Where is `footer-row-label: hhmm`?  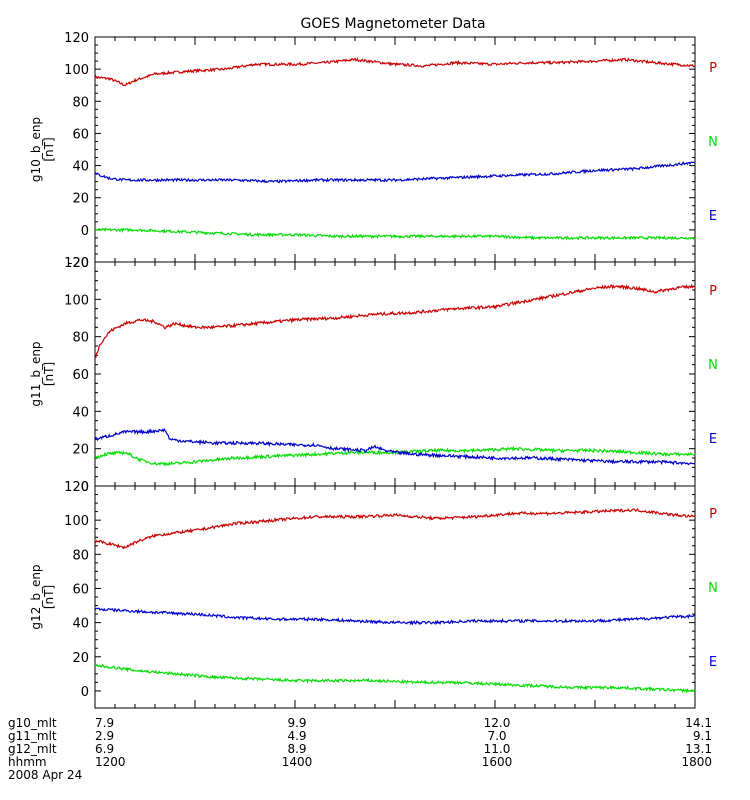
footer-row-label: hhmm is located at coordinates (27, 762).